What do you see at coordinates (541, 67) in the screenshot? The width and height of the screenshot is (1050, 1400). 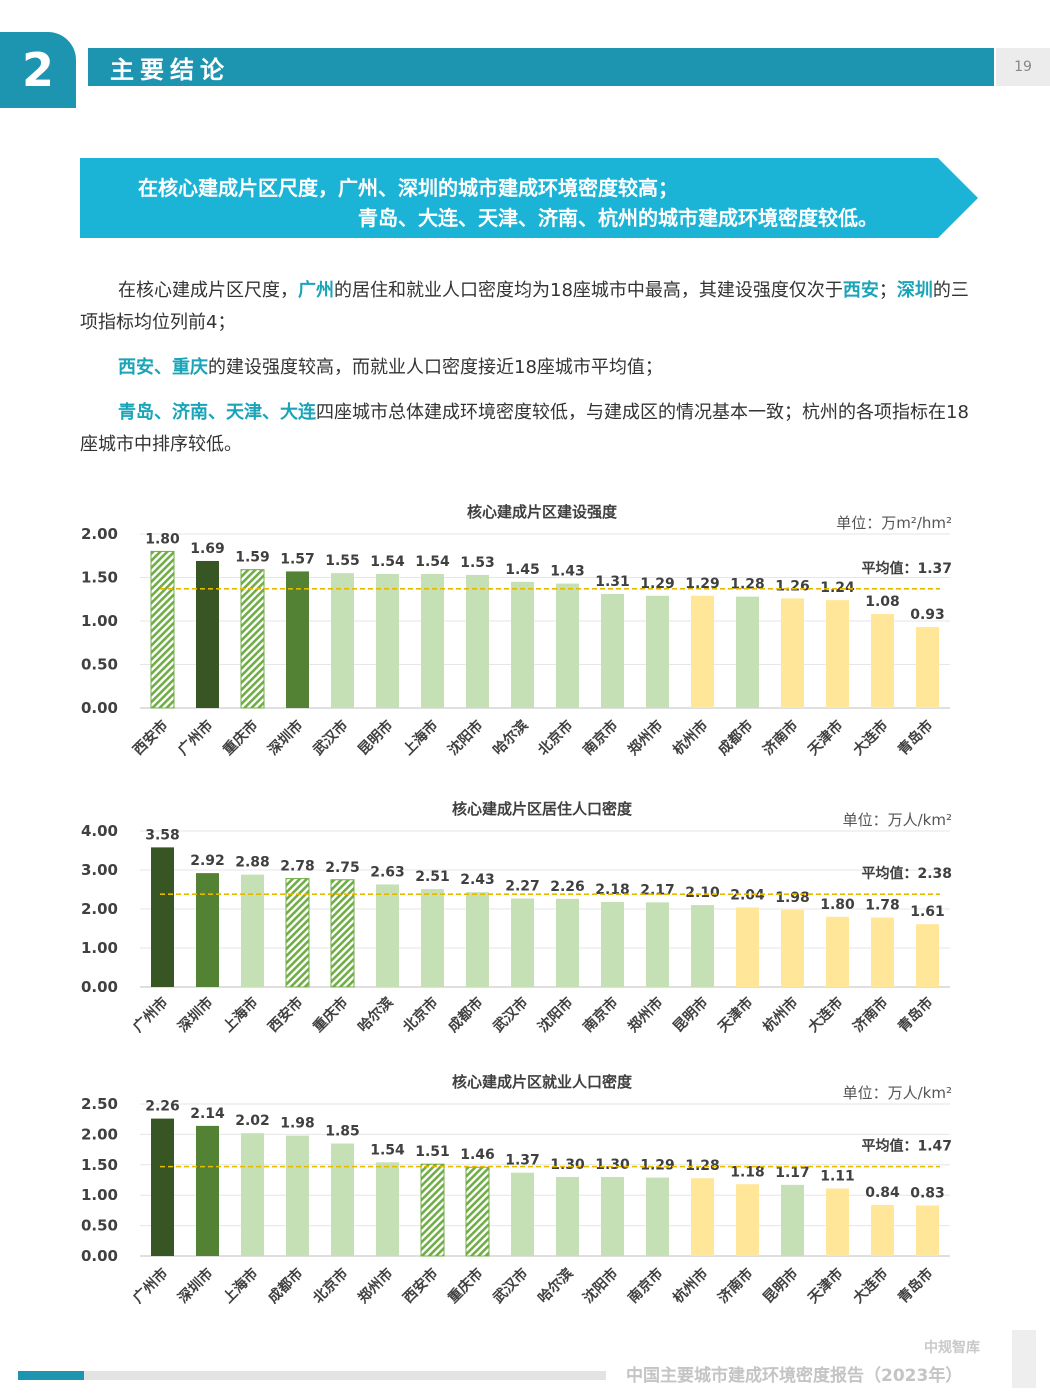 I see `section-title: 主要结论` at bounding box center [541, 67].